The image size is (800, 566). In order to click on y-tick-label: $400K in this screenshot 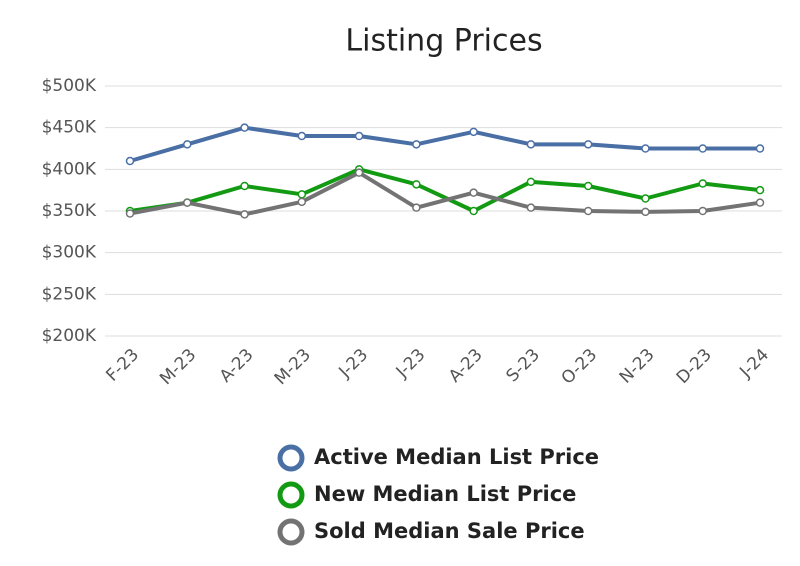, I will do `click(69, 169)`.